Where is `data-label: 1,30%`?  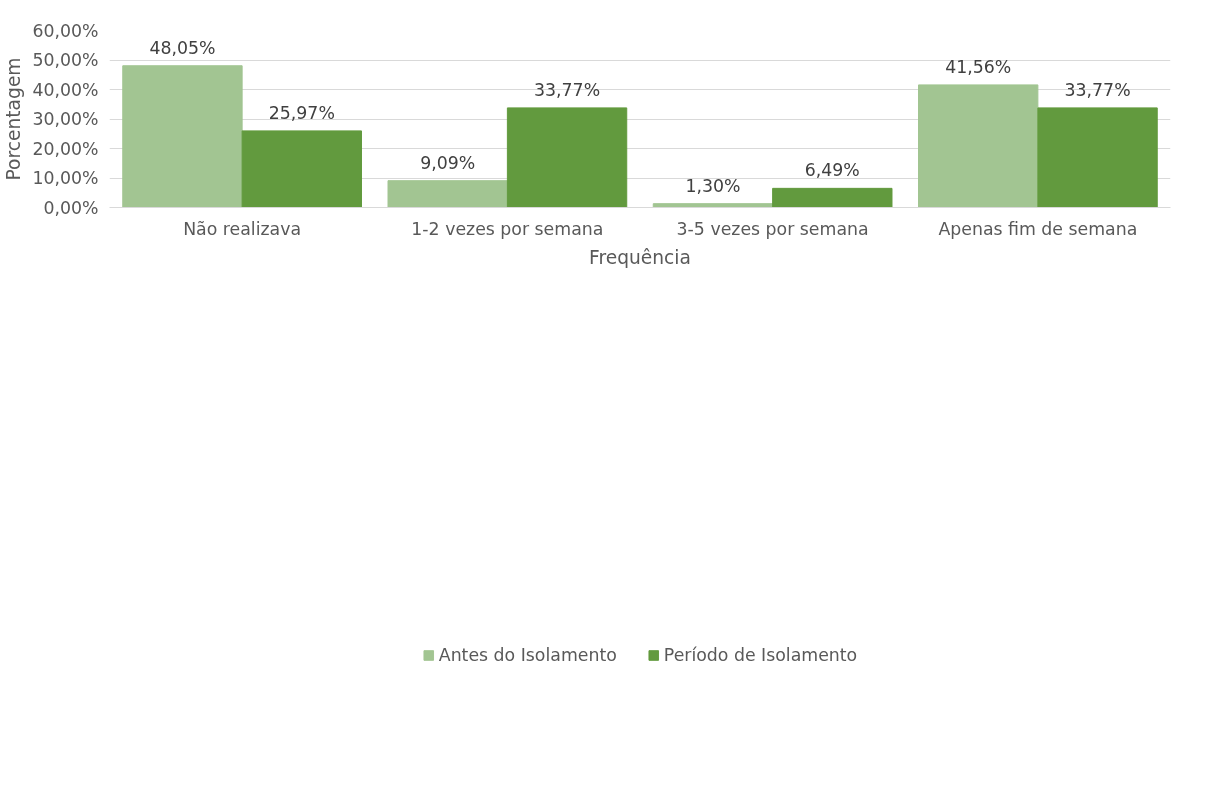 data-label: 1,30% is located at coordinates (713, 185).